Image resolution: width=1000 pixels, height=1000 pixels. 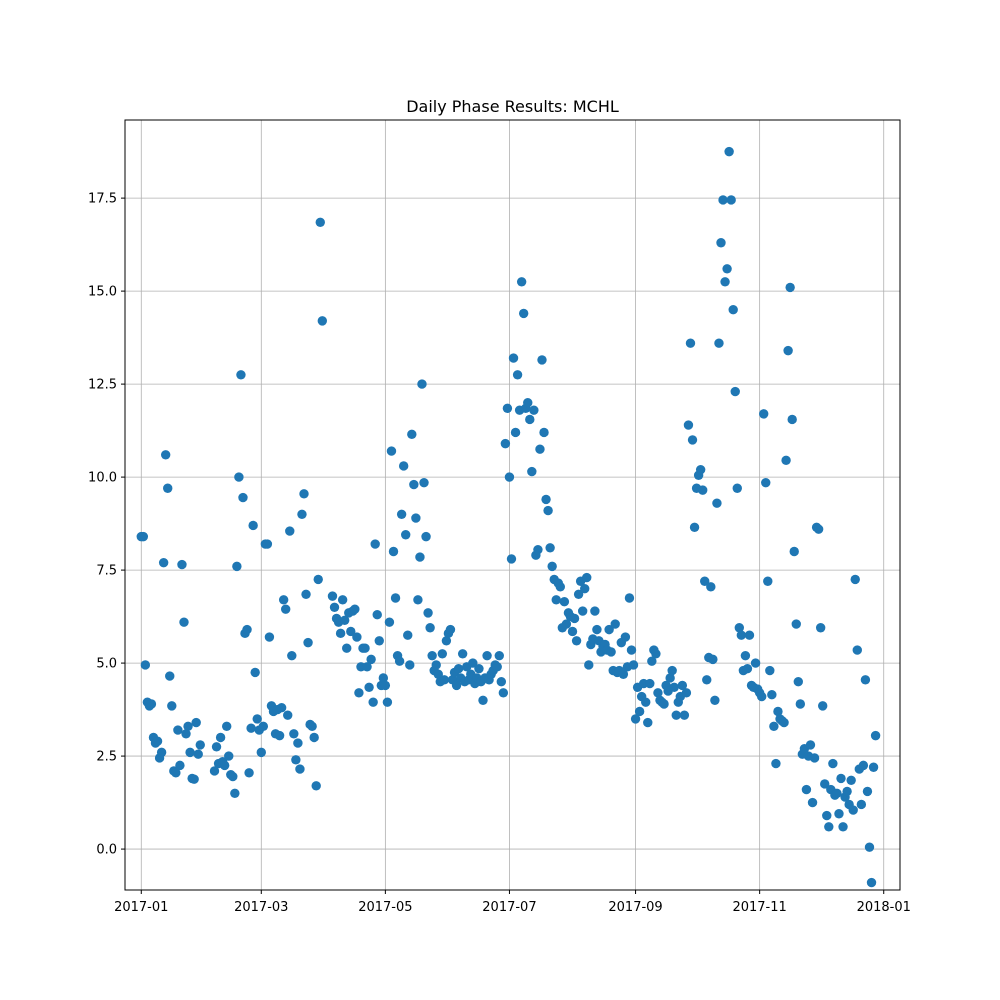 What do you see at coordinates (106, 664) in the screenshot?
I see `y-tick-label: 5.0` at bounding box center [106, 664].